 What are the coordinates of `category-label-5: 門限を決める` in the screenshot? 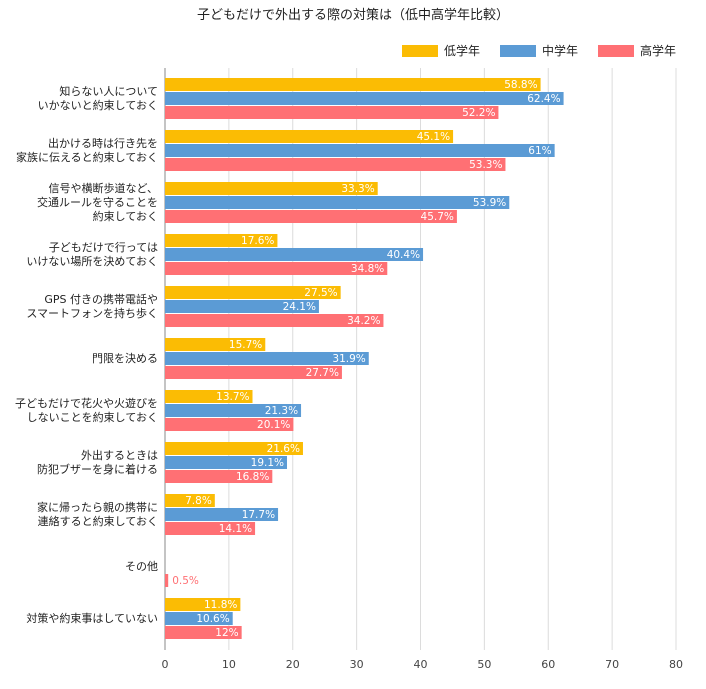 It's located at (125, 358).